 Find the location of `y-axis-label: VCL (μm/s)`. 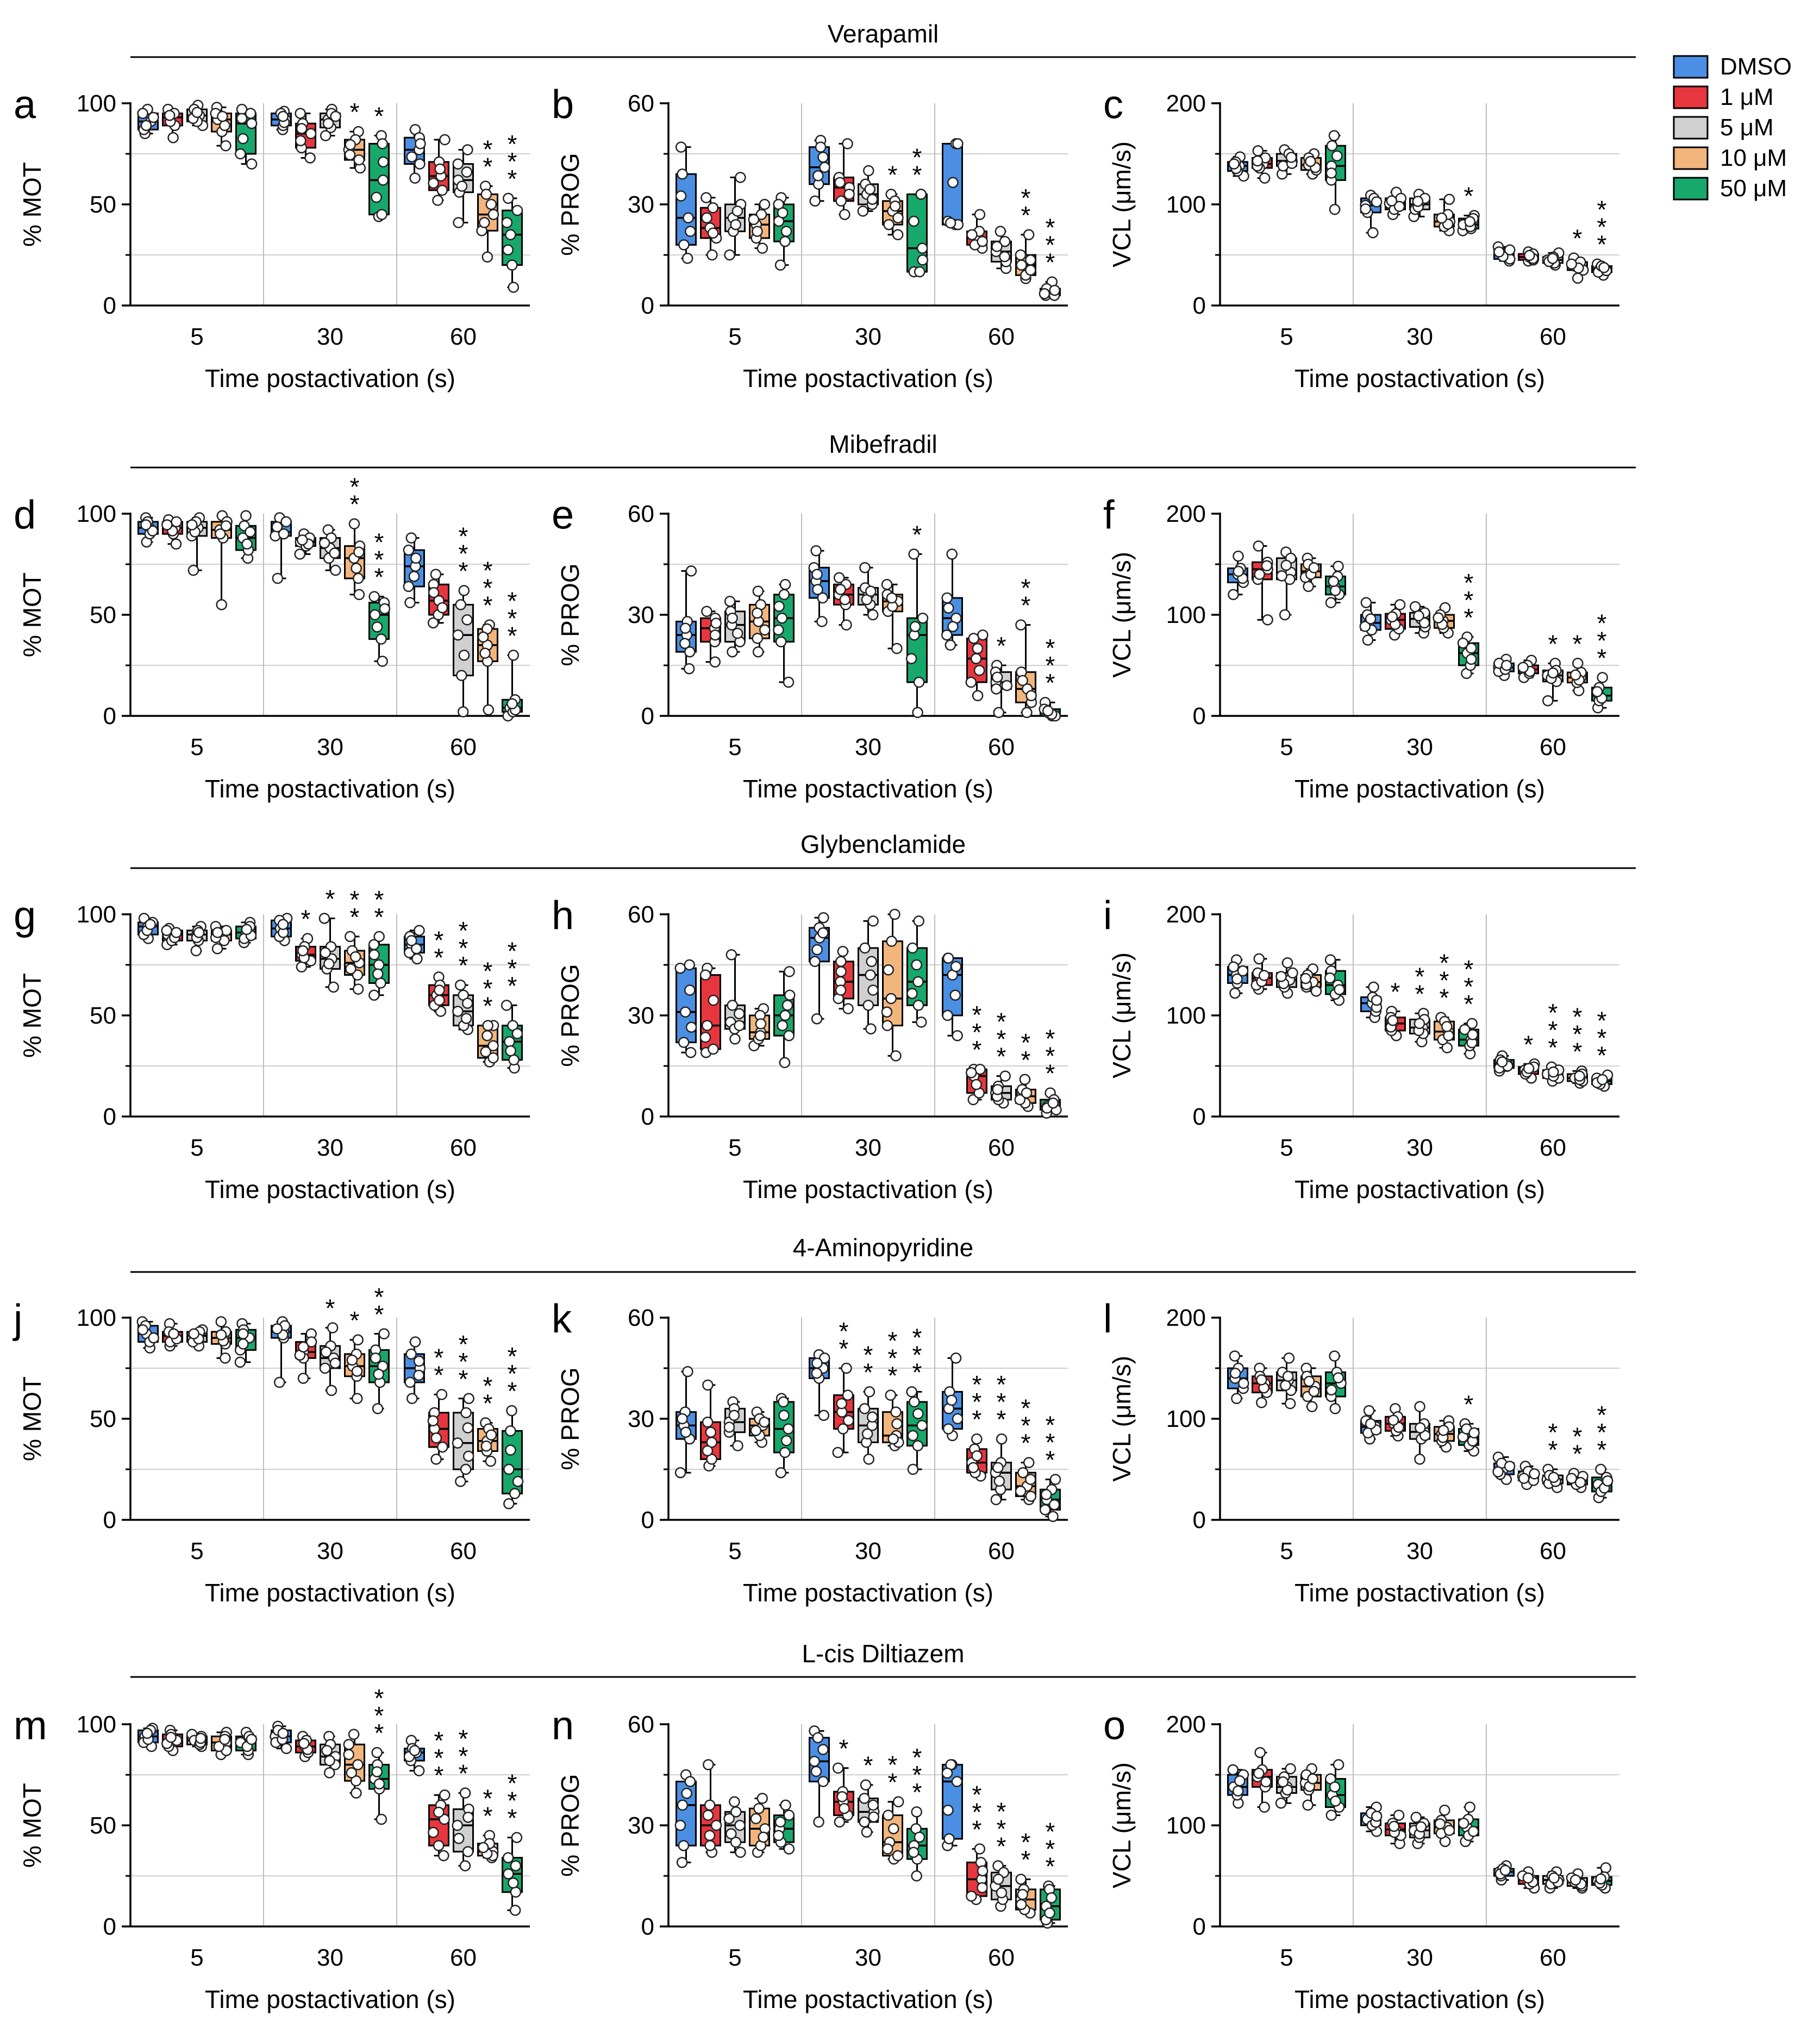

y-axis-label: VCL (μm/s) is located at coordinates (1122, 204).